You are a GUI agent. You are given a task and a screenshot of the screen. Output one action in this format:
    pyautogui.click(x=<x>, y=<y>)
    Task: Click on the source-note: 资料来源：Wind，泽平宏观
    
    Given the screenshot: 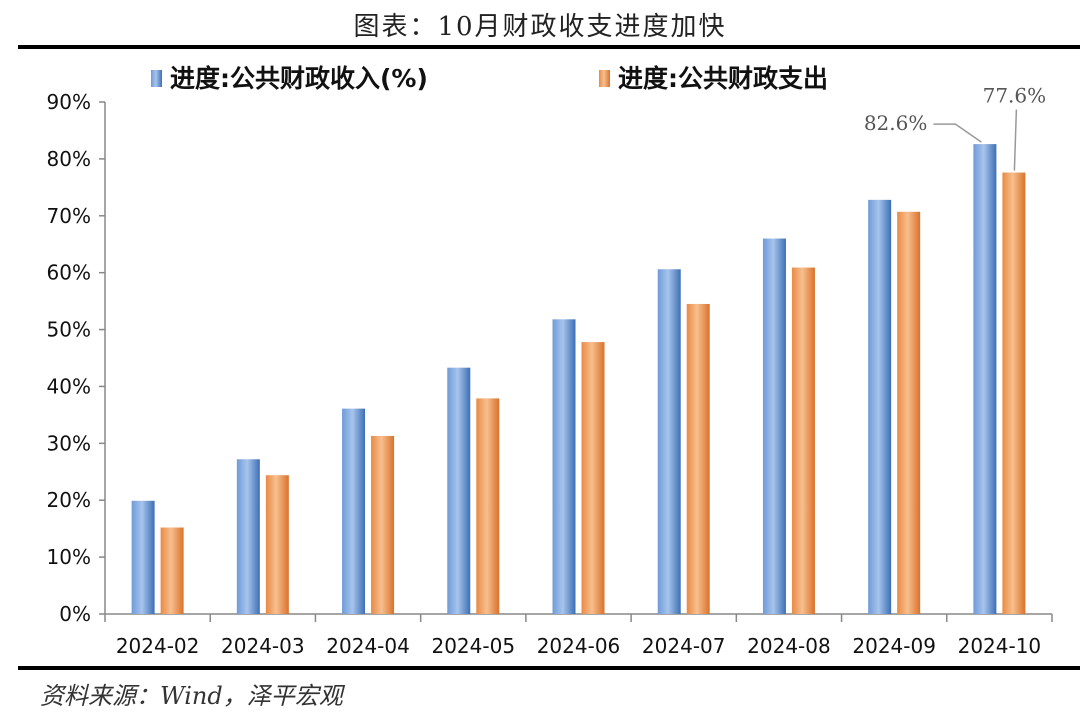 What is the action you would take?
    pyautogui.click(x=191, y=696)
    